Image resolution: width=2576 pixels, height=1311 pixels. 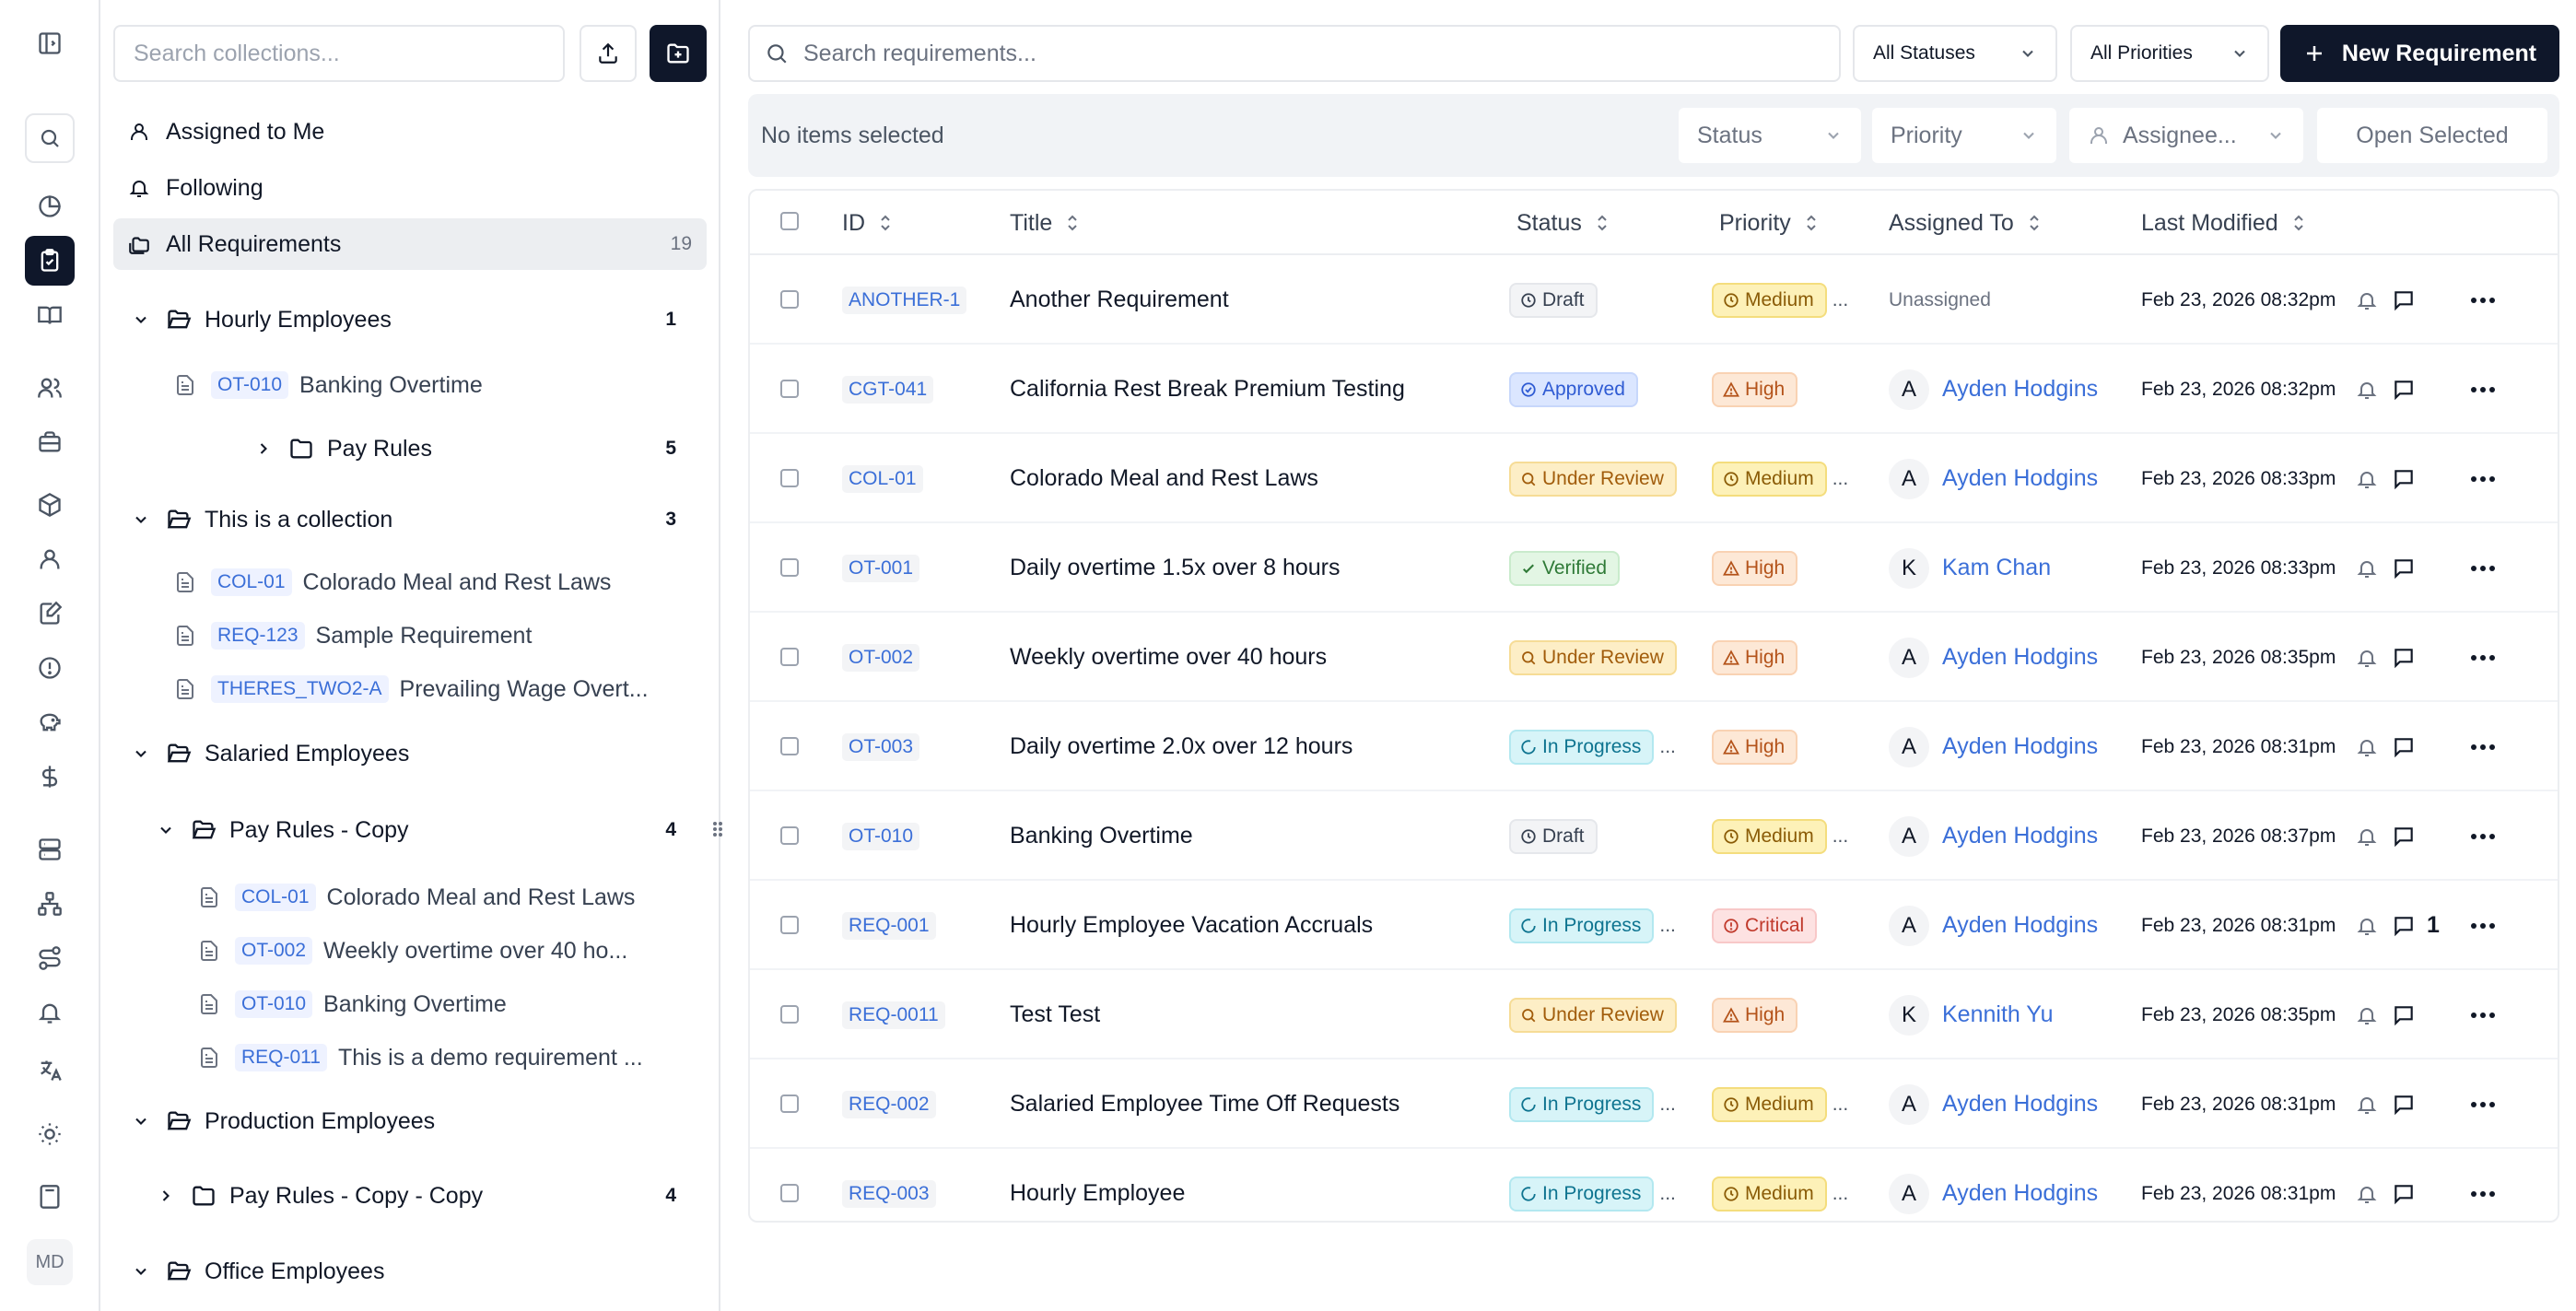 What do you see at coordinates (410, 753) in the screenshot?
I see `collection-salaried-employees: Salaried Employees` at bounding box center [410, 753].